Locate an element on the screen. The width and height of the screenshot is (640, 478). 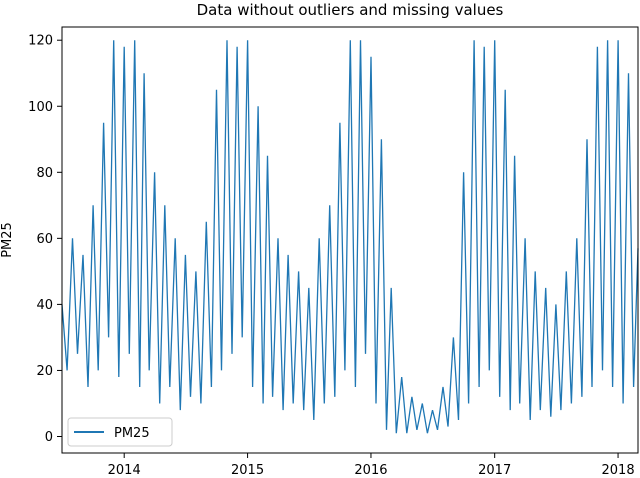
x-tick-label: 2014 is located at coordinates (124, 470).